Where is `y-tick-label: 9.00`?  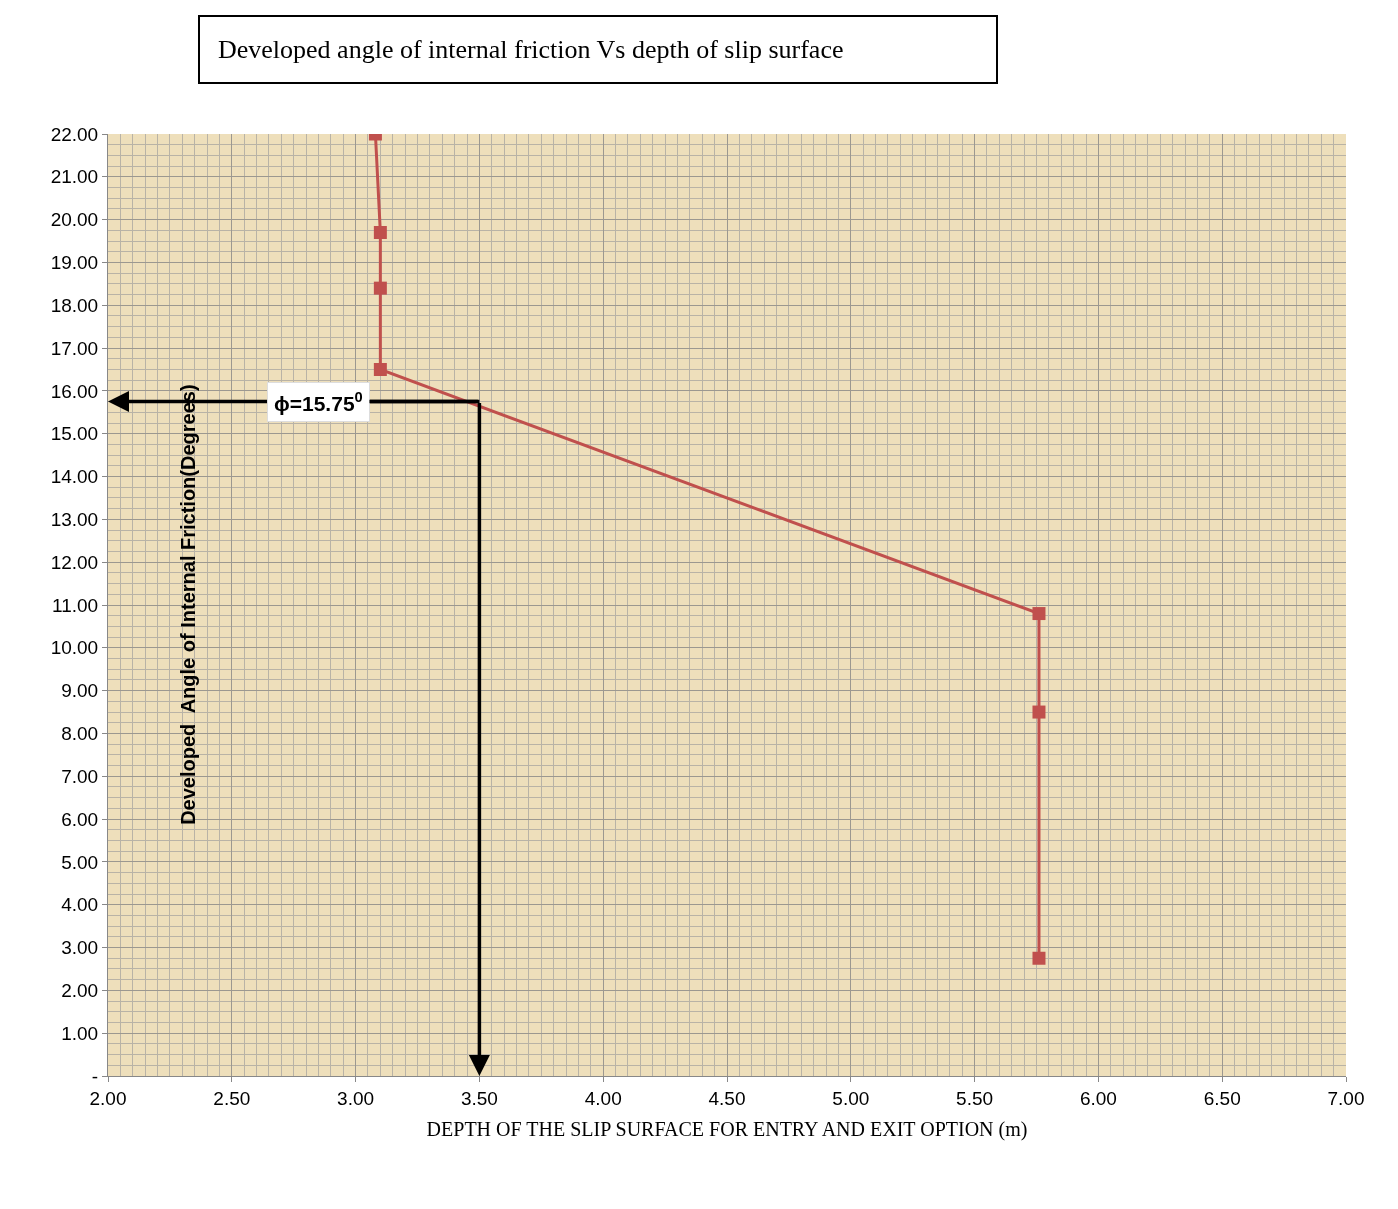
y-tick-label: 9.00 is located at coordinates (80, 691).